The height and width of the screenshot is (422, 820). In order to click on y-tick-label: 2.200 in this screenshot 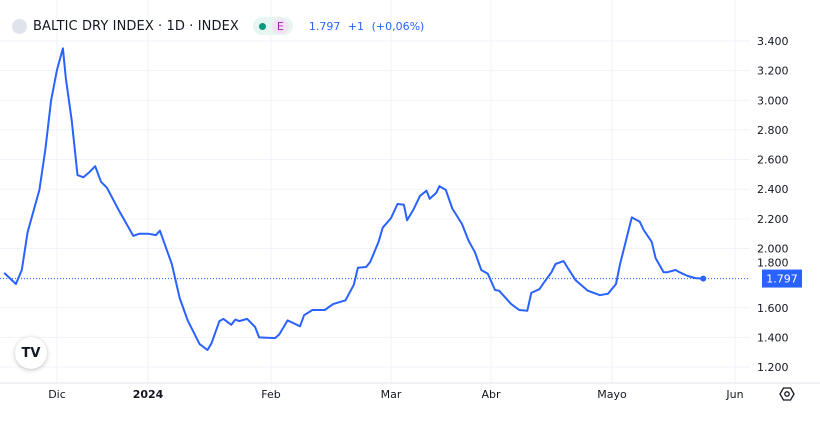, I will do `click(773, 219)`.